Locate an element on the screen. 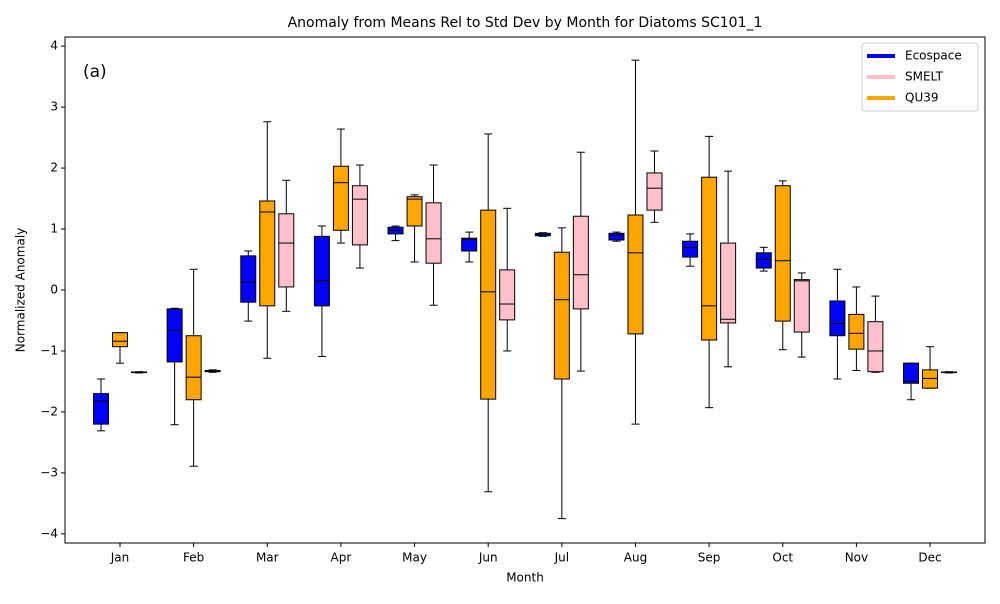 This screenshot has width=1000, height=604. legend-box is located at coordinates (920, 77).